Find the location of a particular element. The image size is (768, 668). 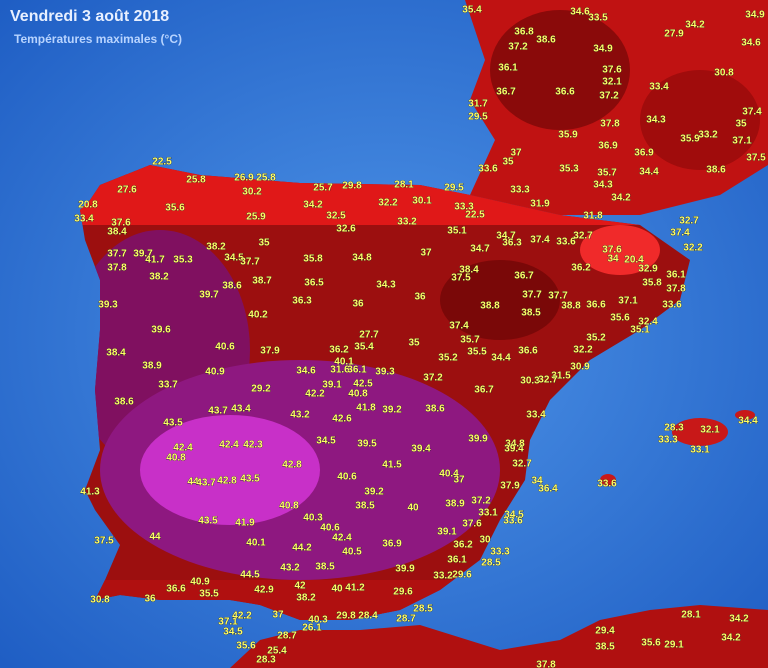

temperature-label: 42.2 is located at coordinates (315, 394).